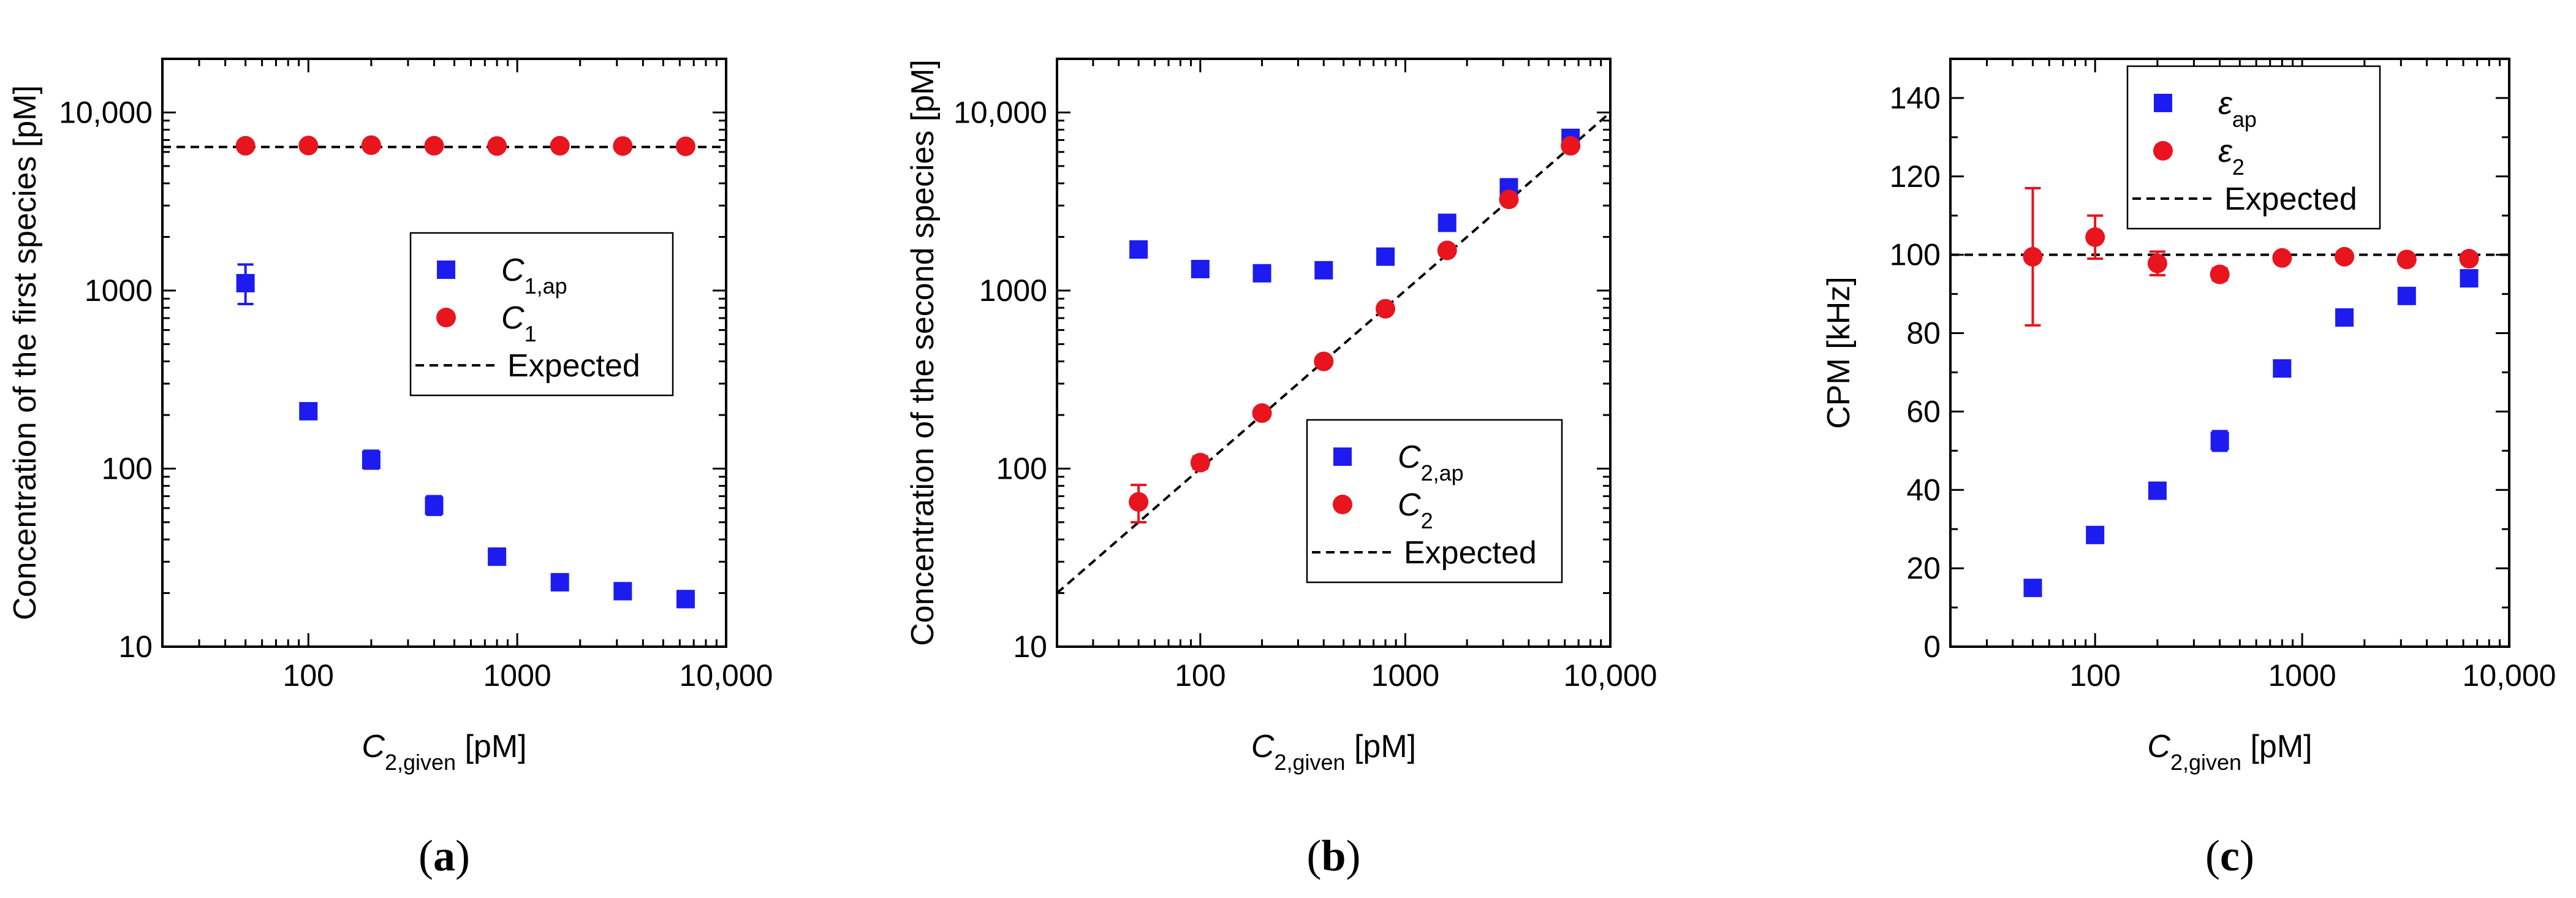 This screenshot has width=2576, height=898. Describe the element at coordinates (1923, 568) in the screenshot. I see `y-tick-label: 20` at that location.